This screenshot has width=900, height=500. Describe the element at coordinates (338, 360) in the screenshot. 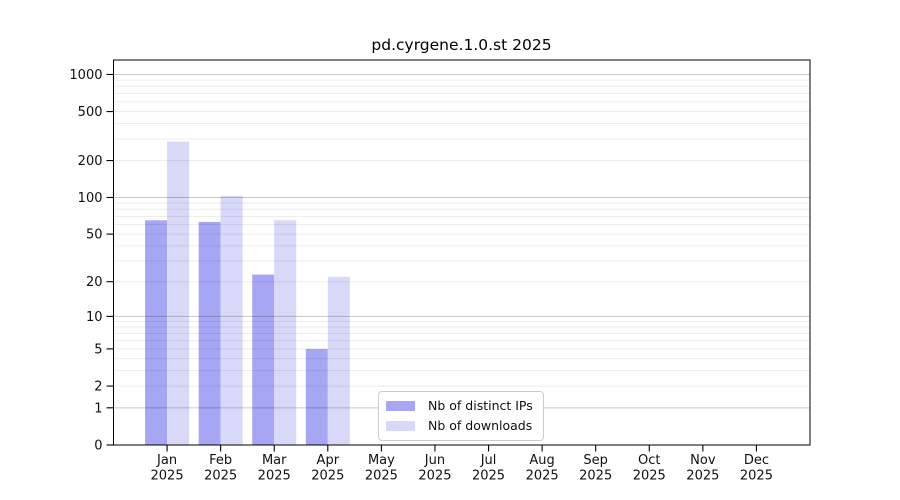

I see `bar-downloads-apr` at that location.